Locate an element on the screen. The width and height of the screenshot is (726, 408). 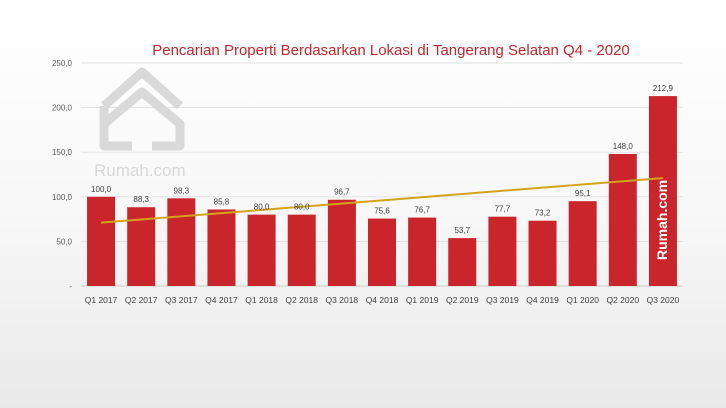
y-tick-label: 50,0 is located at coordinates (64, 241).